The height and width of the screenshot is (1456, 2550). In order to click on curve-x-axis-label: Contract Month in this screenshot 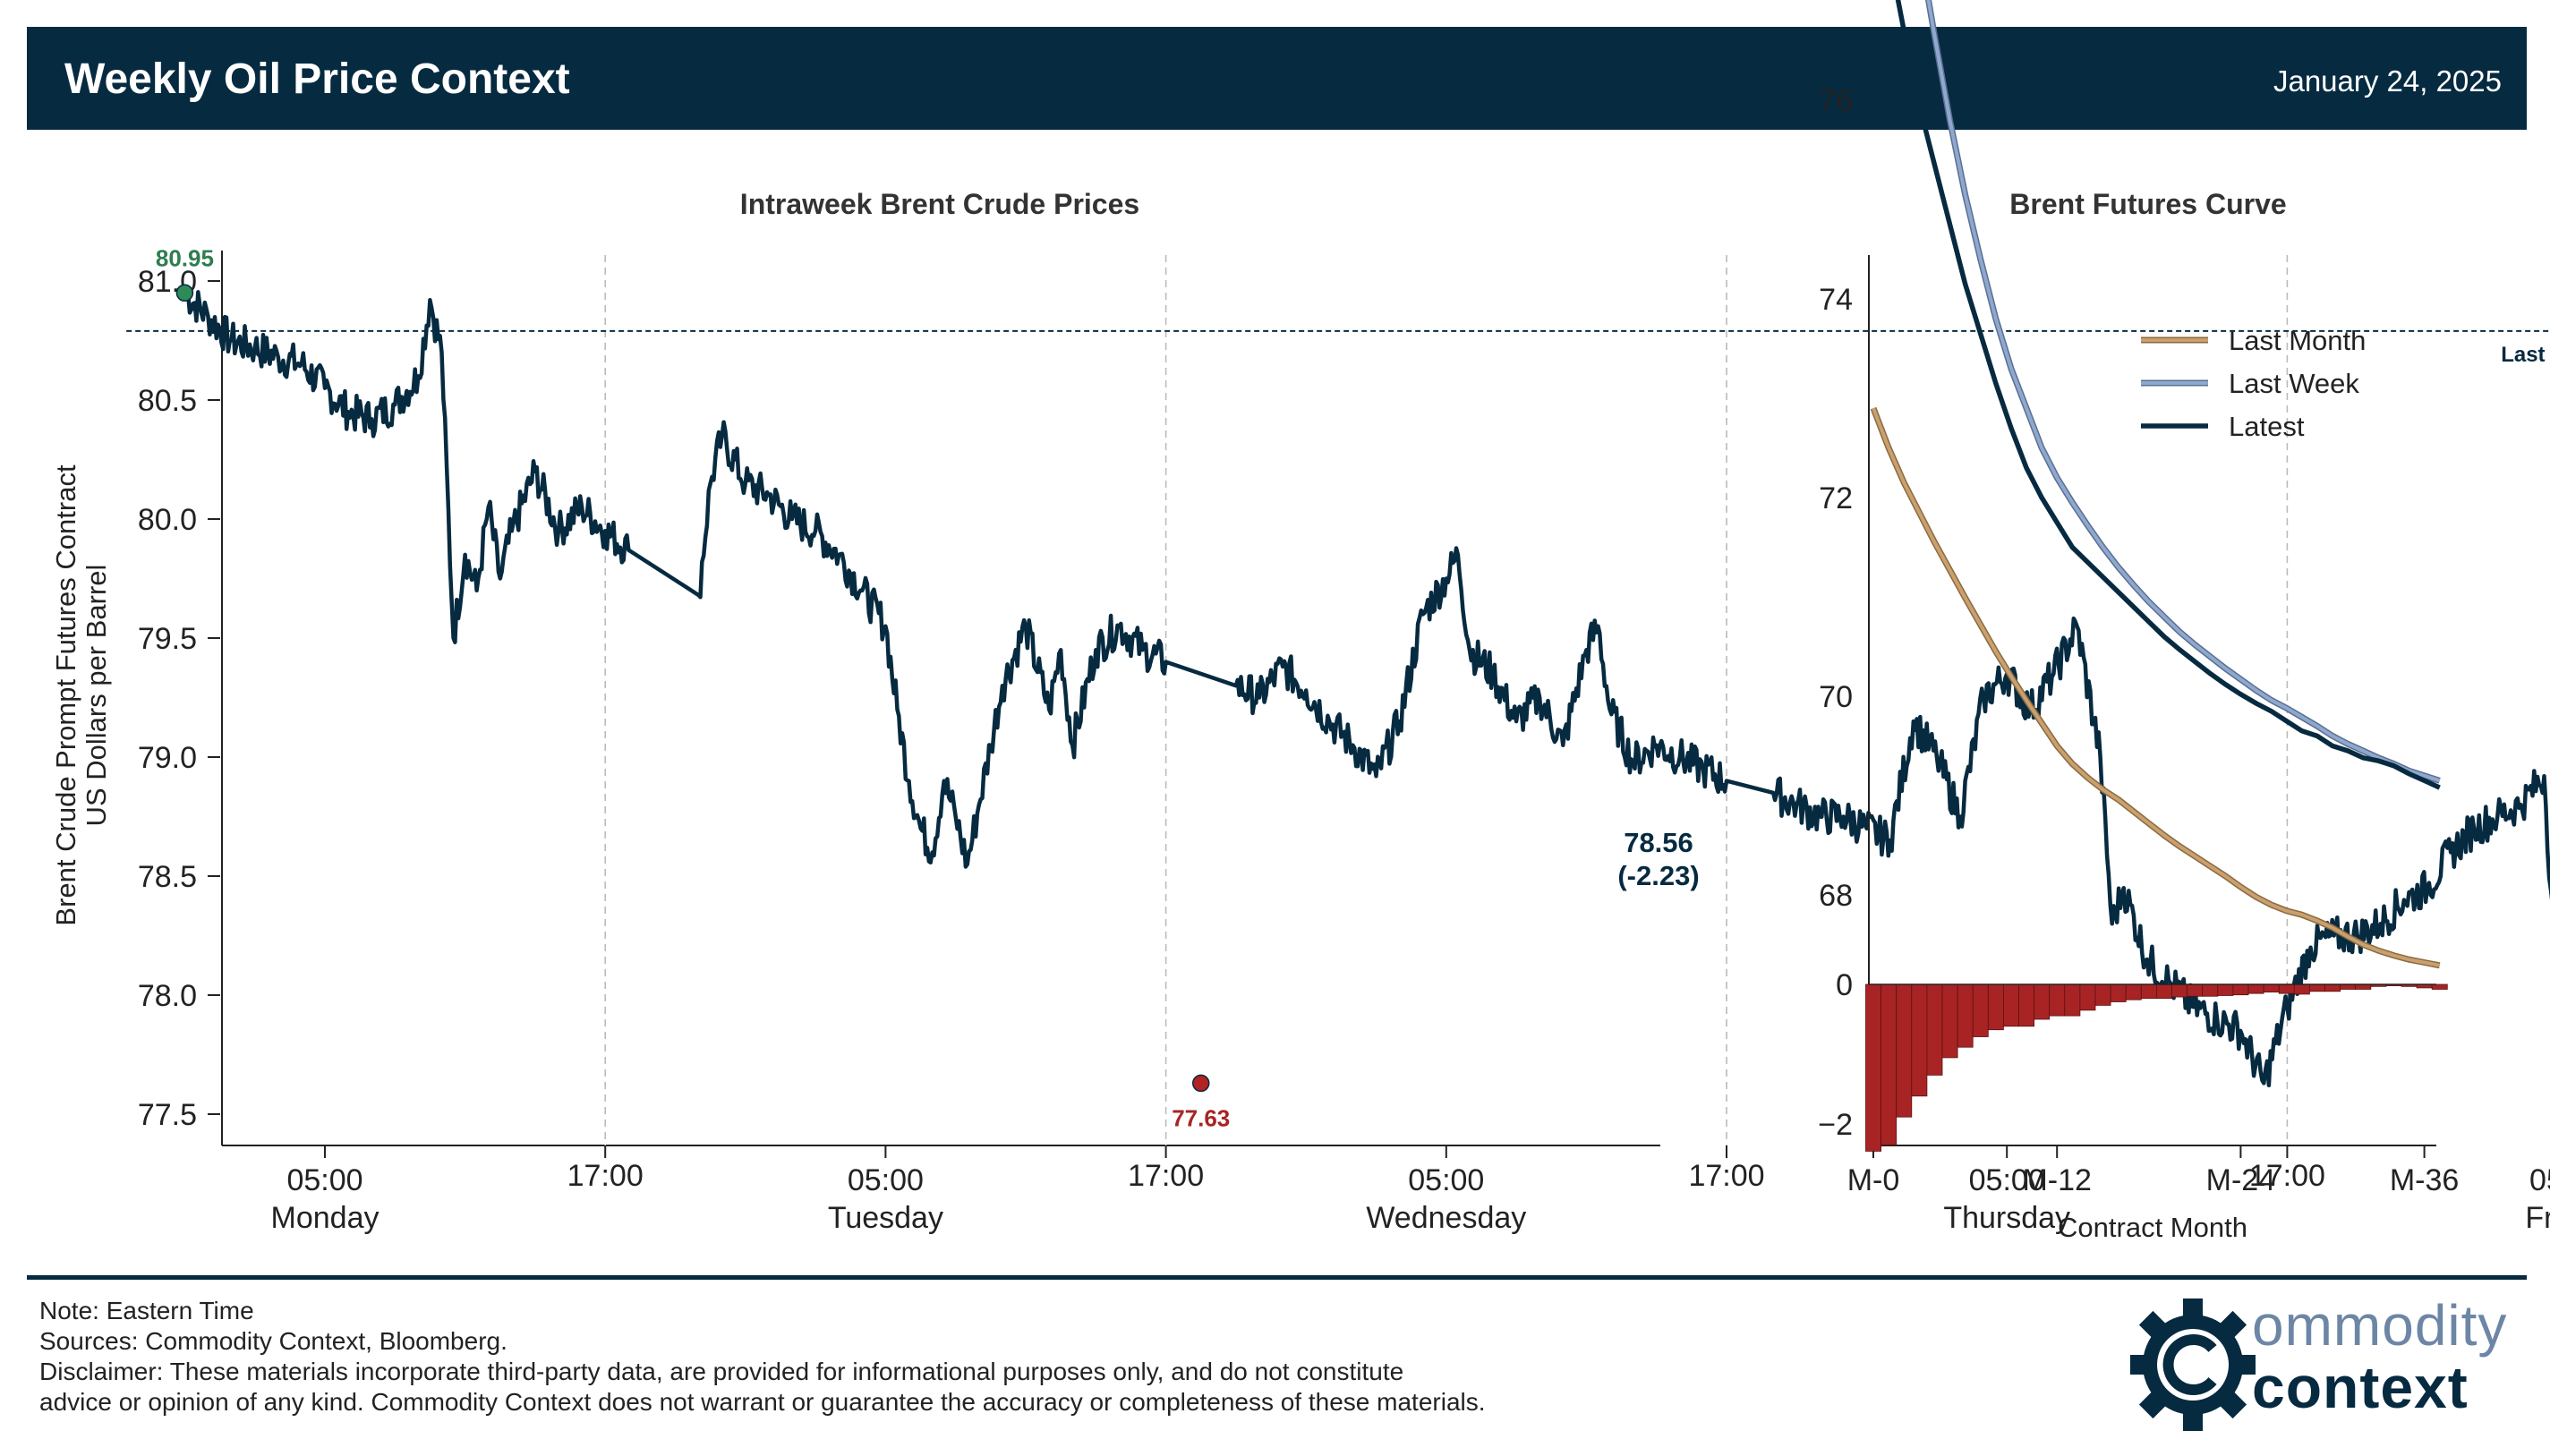, I will do `click(2152, 1228)`.